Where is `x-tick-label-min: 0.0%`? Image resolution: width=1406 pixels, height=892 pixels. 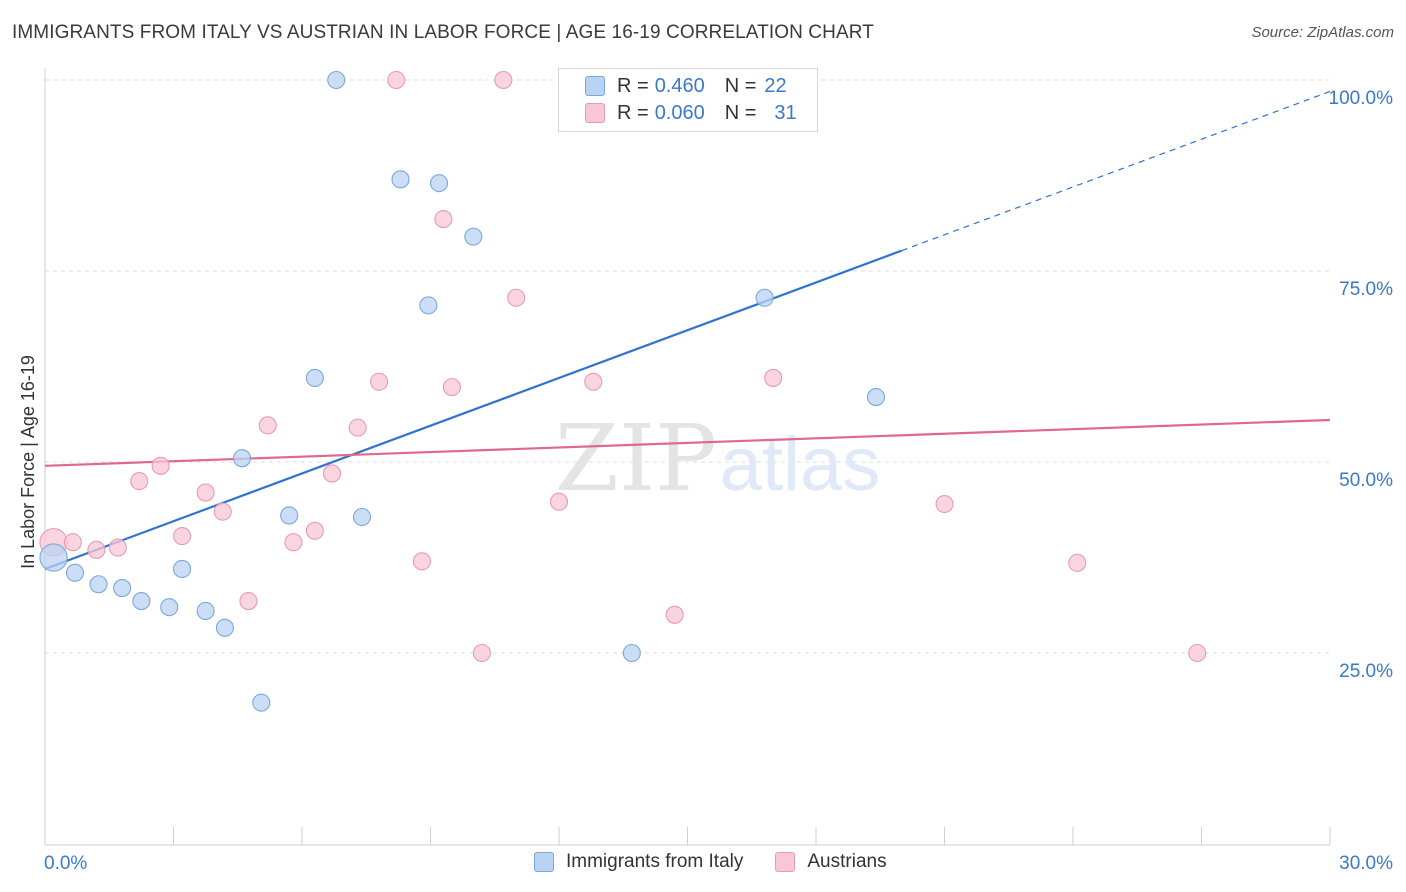
x-tick-label-min: 0.0% is located at coordinates (65, 863).